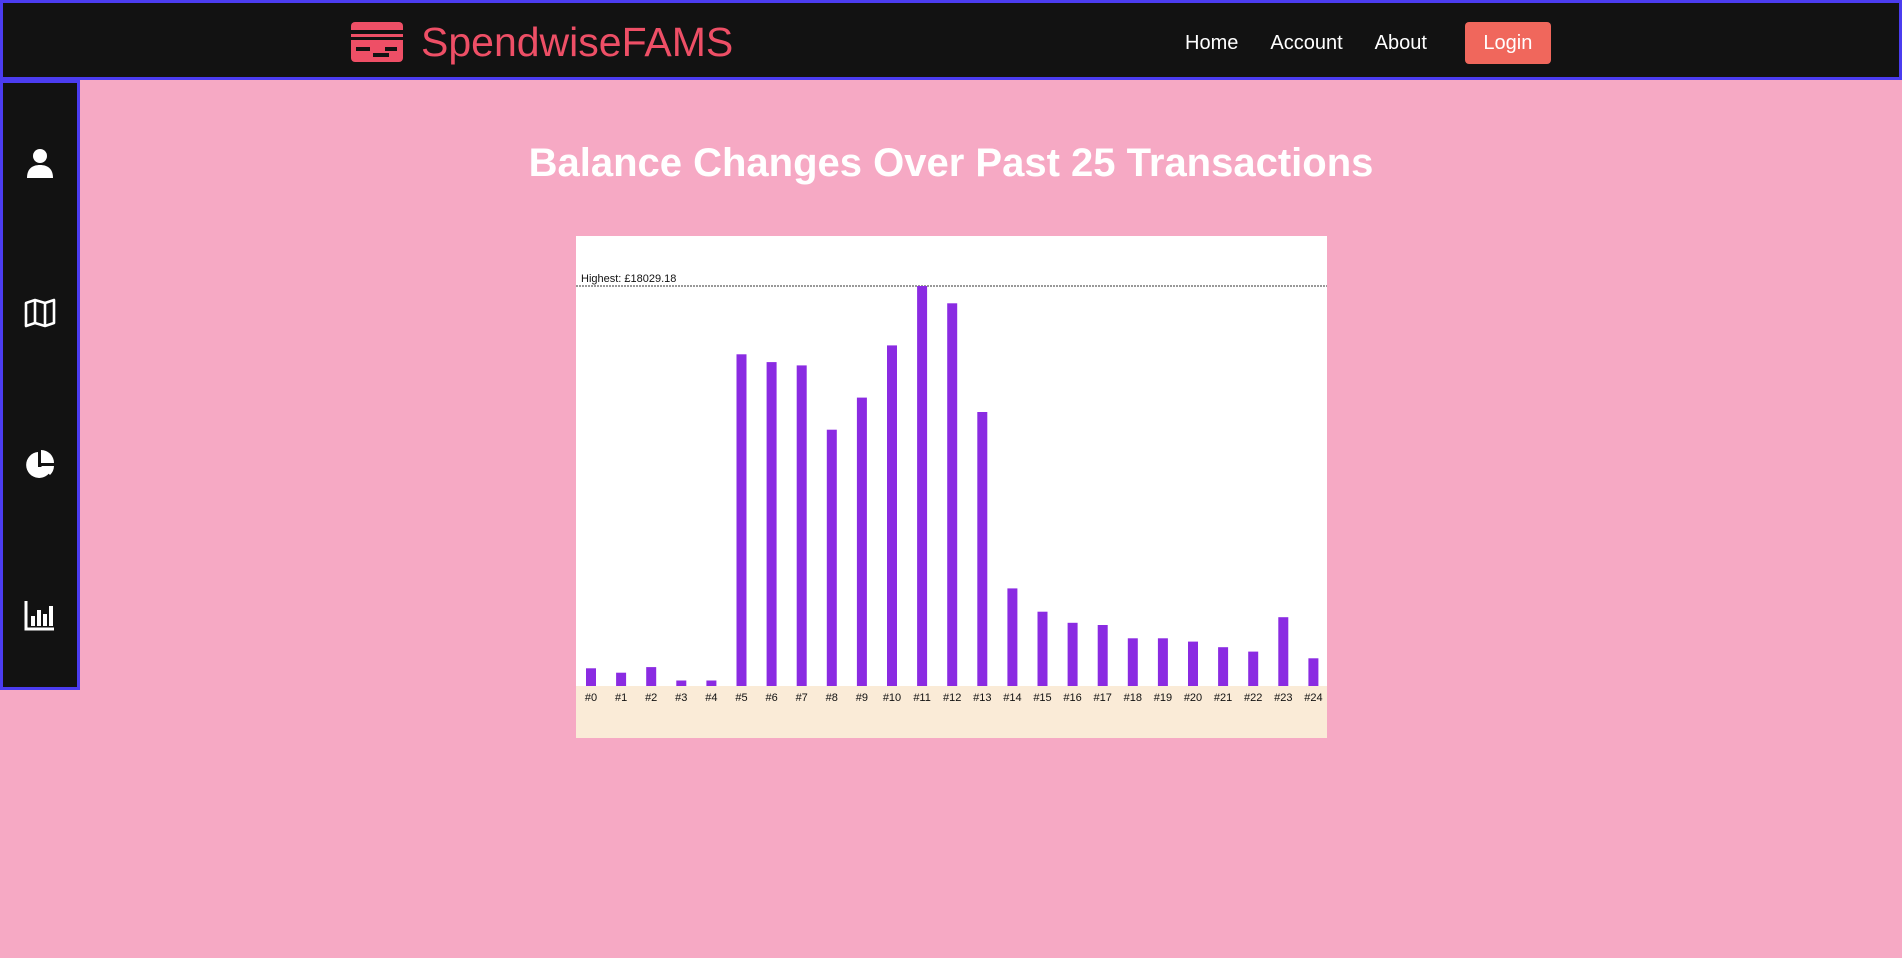 This screenshot has width=1902, height=958. What do you see at coordinates (982, 698) in the screenshot?
I see `x-tick-label: #13` at bounding box center [982, 698].